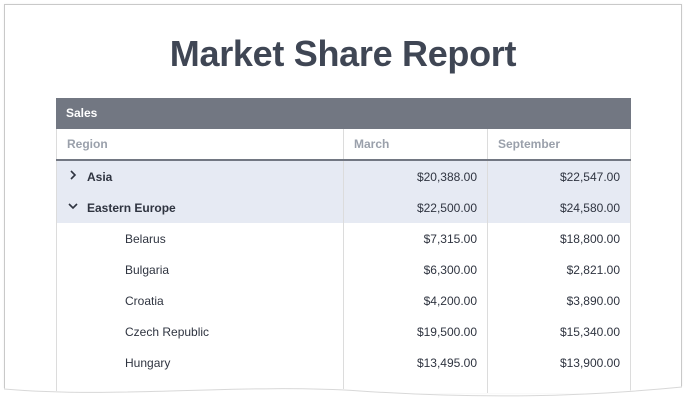 Image resolution: width=686 pixels, height=400 pixels. Describe the element at coordinates (200, 207) in the screenshot. I see `group-region-cell: Eastern Europe` at that location.